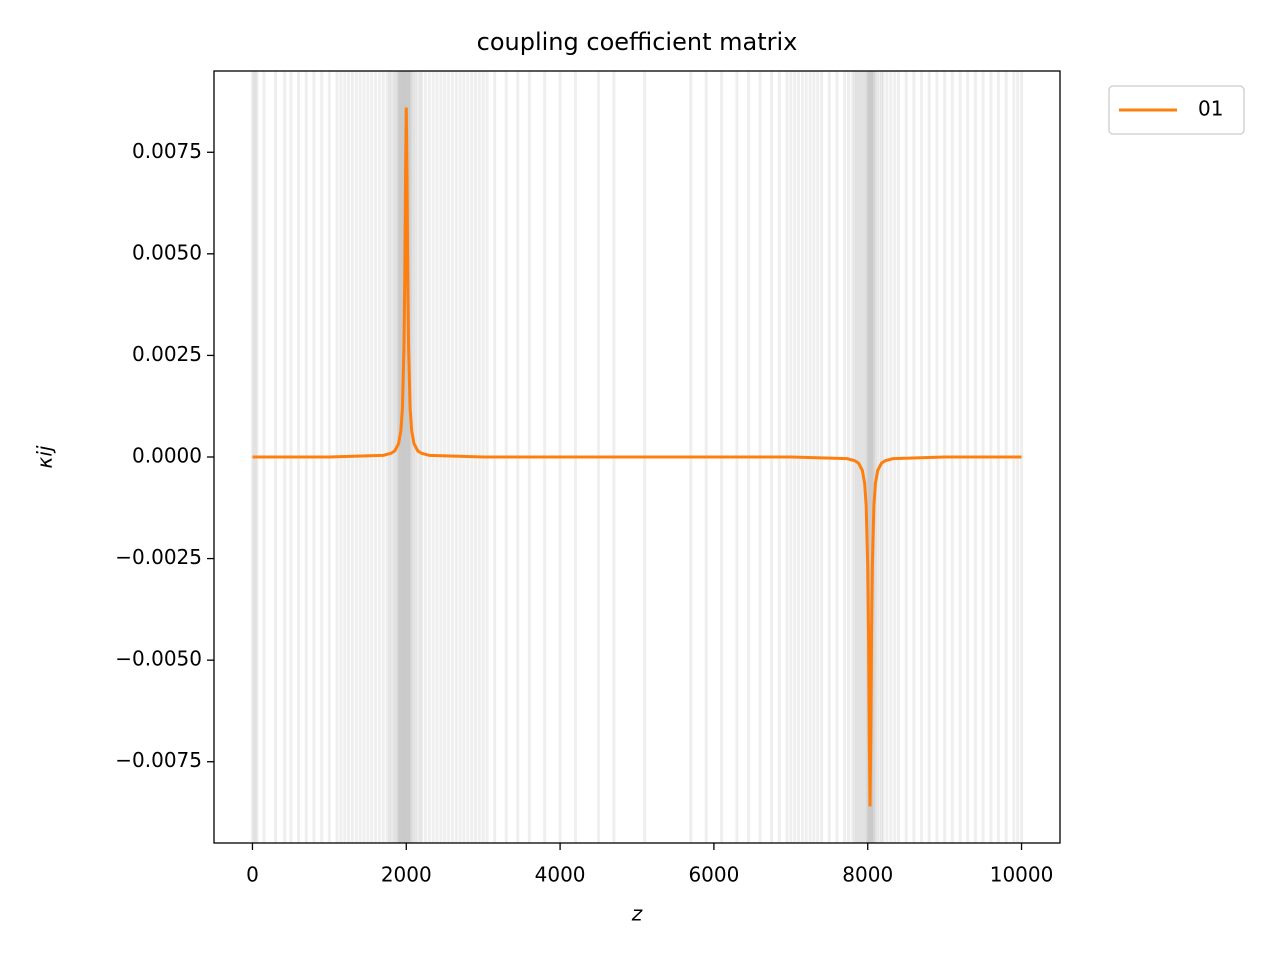  What do you see at coordinates (158, 760) in the screenshot?
I see `y-tick-label: −0.0075` at bounding box center [158, 760].